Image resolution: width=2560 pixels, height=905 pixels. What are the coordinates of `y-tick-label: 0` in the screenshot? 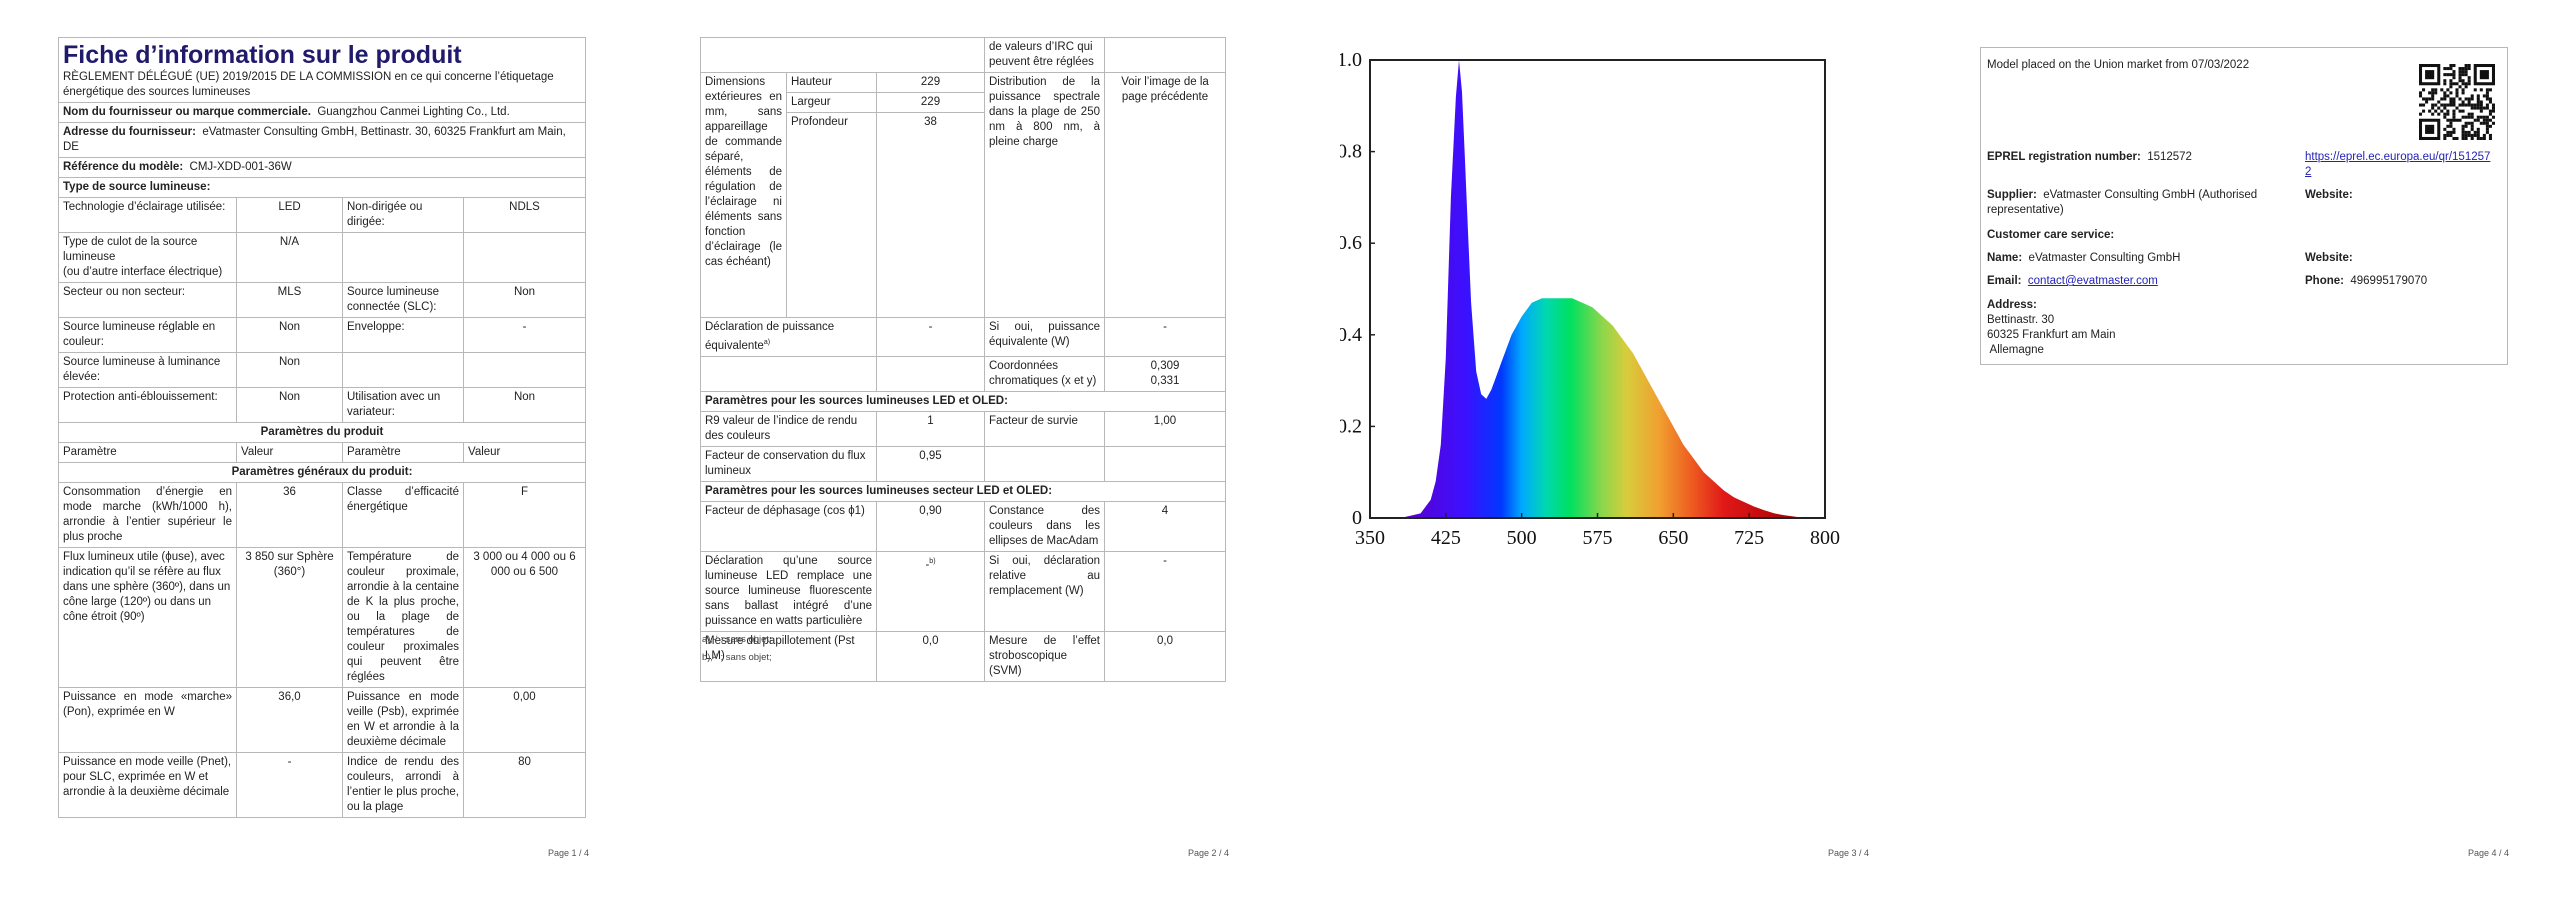 It's located at (1357, 518).